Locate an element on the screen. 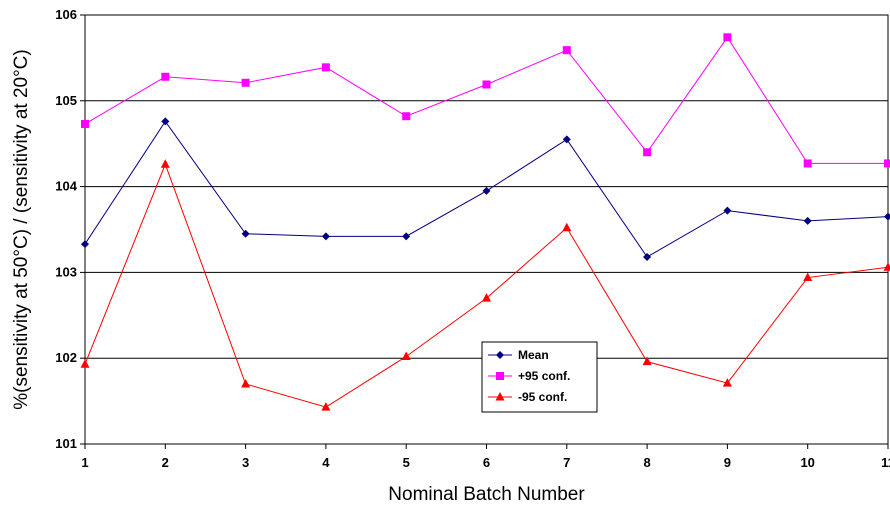 The image size is (890, 506). y-tick-label: 102 is located at coordinates (66, 357).